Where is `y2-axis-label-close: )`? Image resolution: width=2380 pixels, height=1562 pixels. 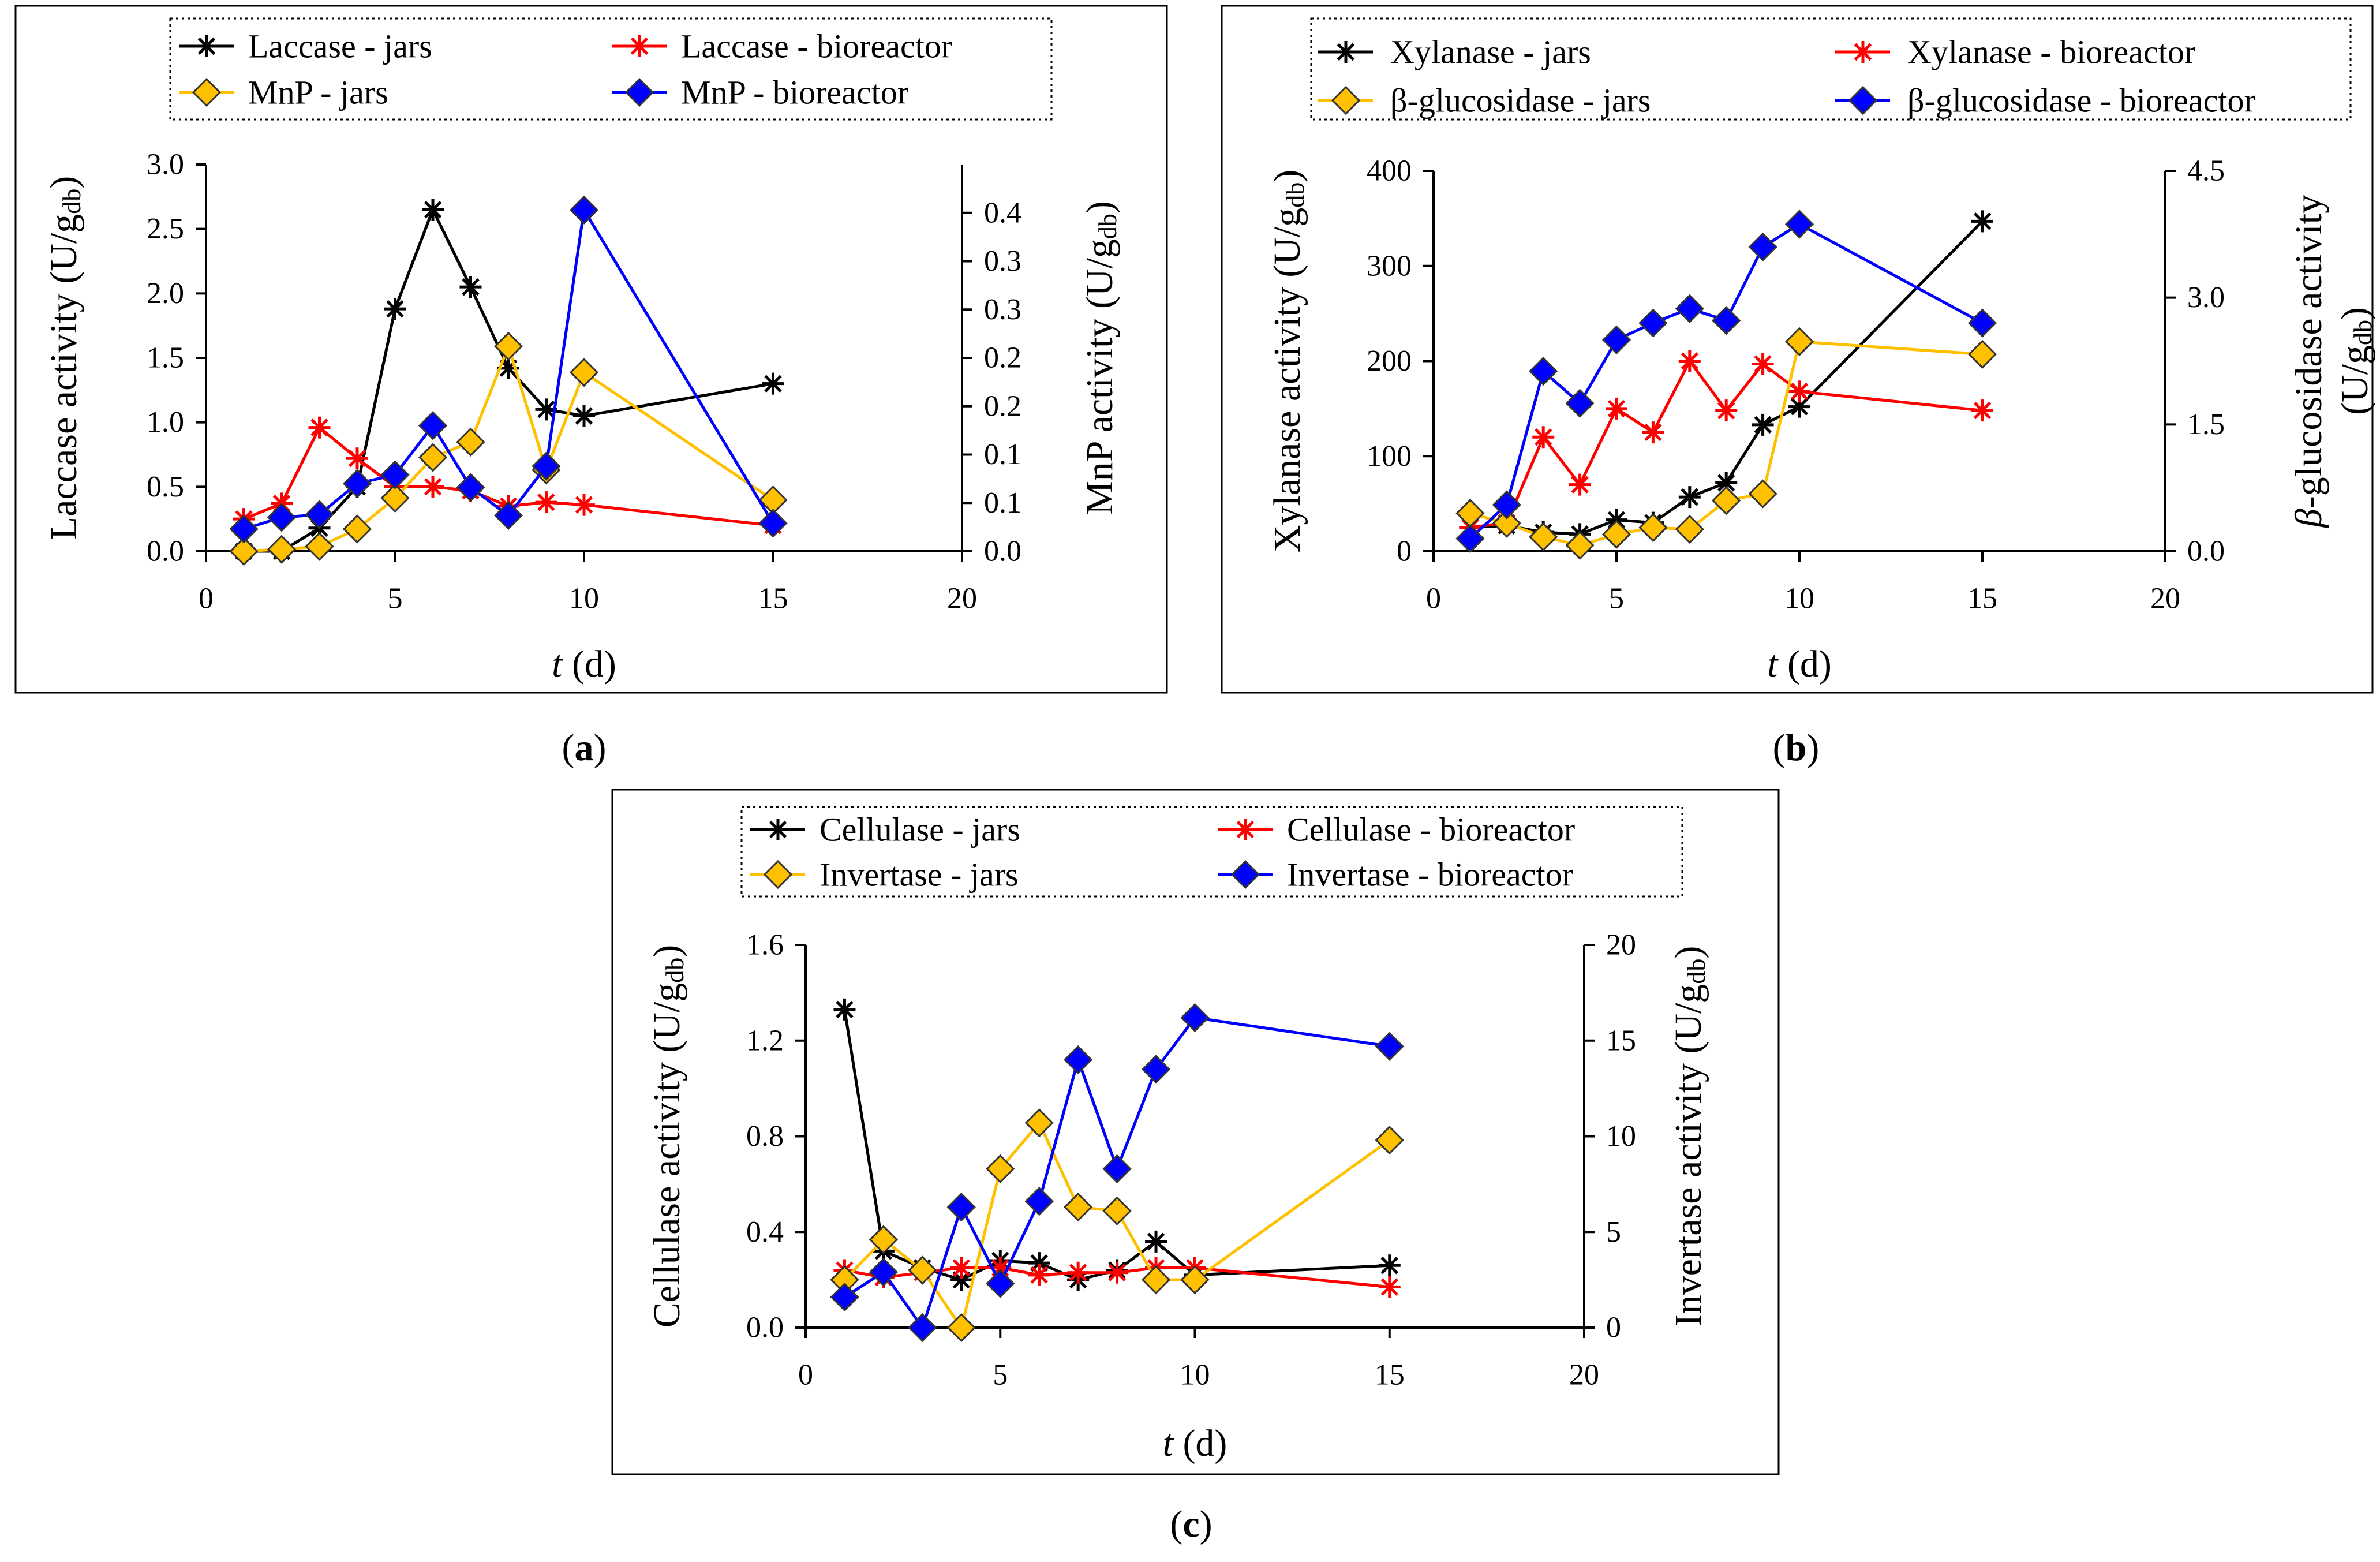
y2-axis-label-close: ) is located at coordinates (1688, 952).